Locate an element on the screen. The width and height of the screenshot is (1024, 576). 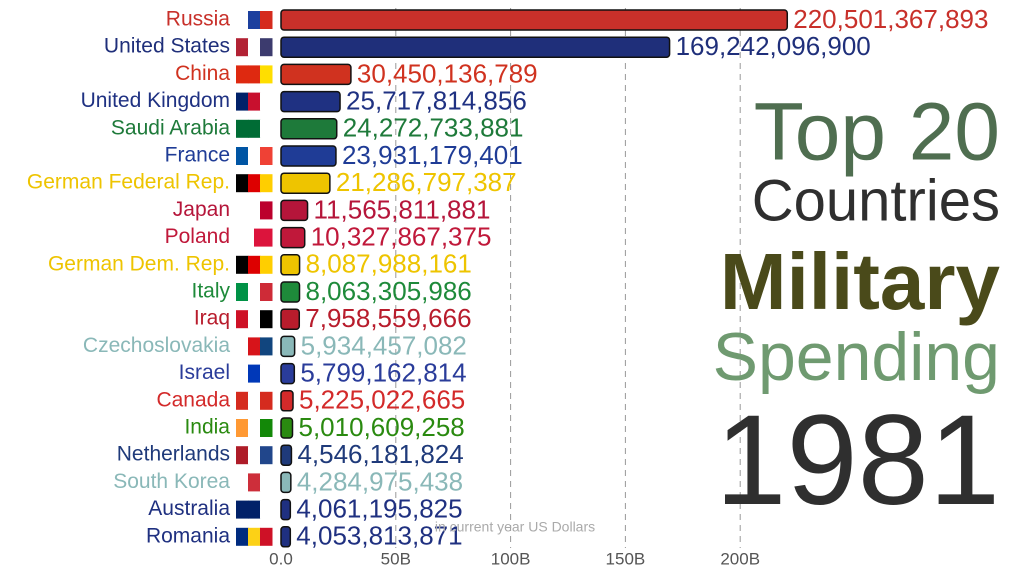
value-label: 24,272,733,881 is located at coordinates (433, 128).